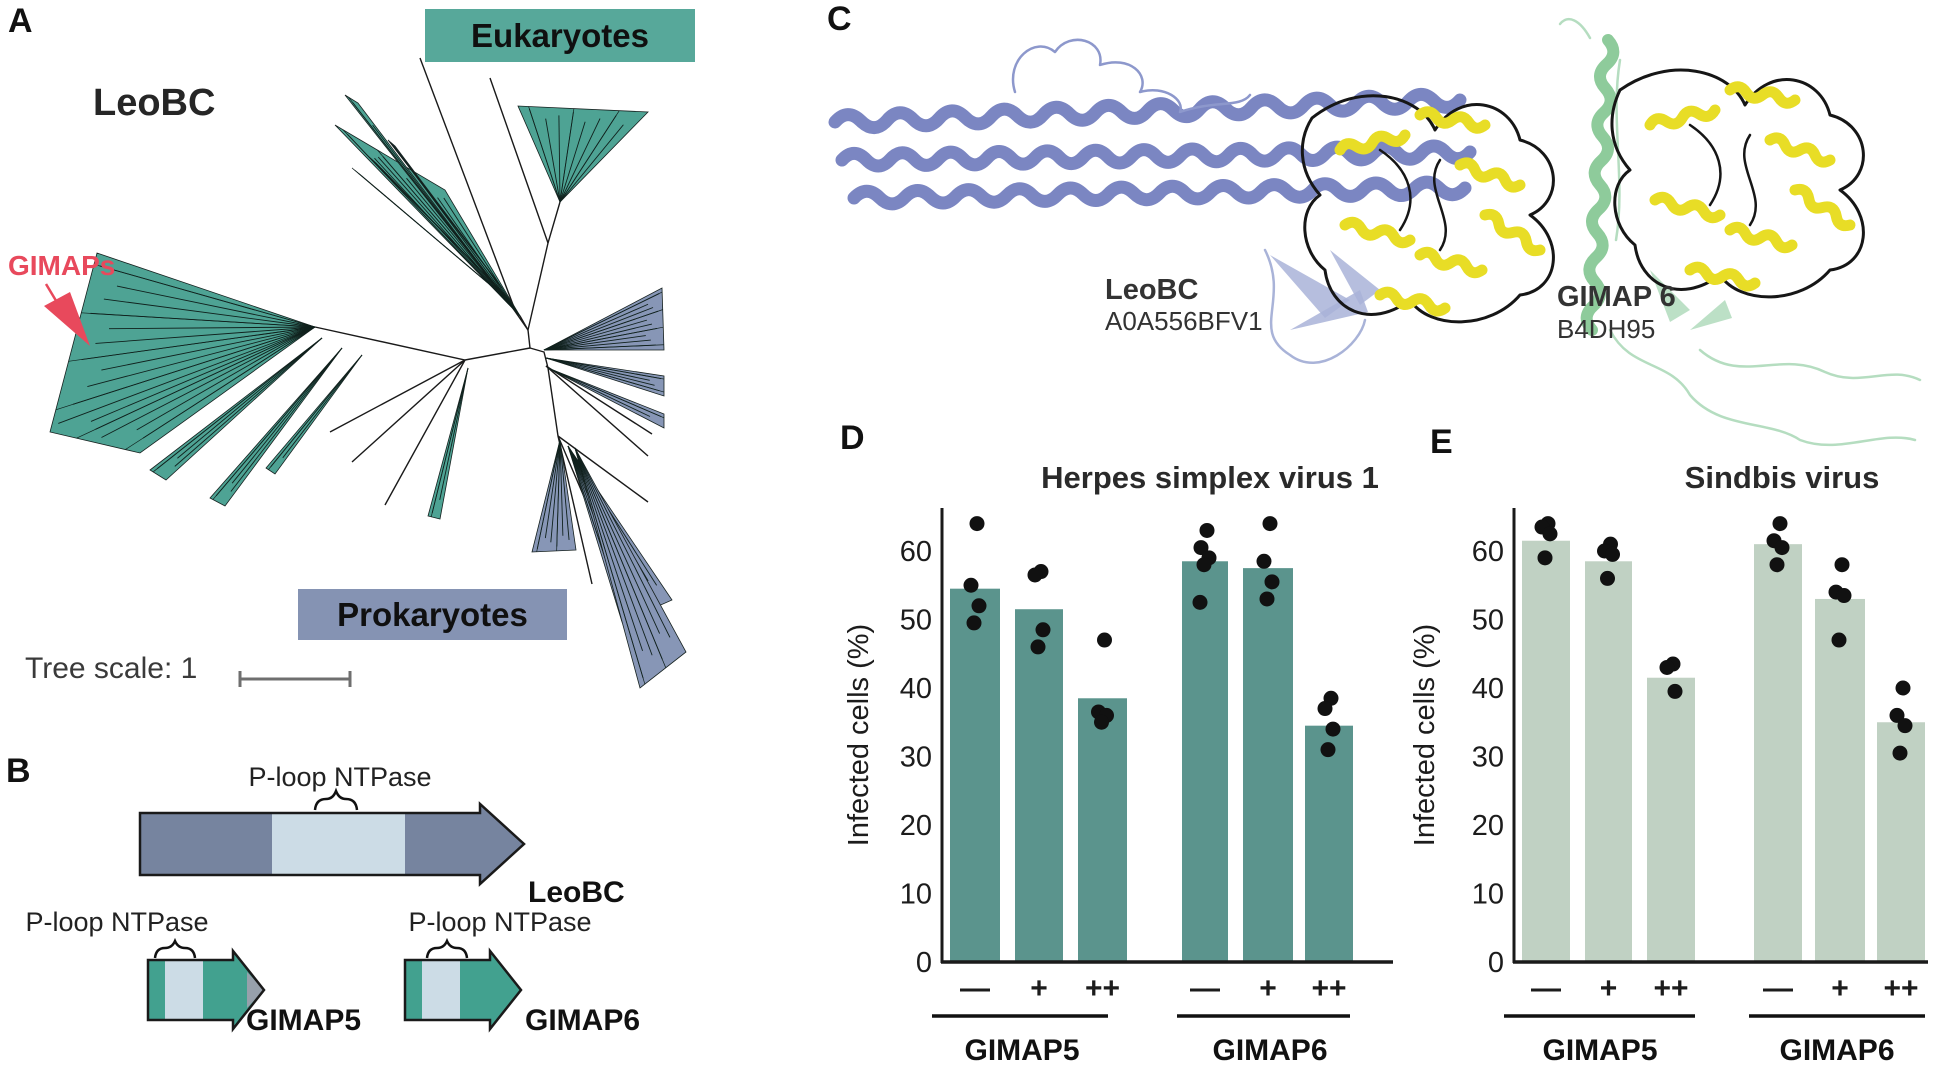 The height and width of the screenshot is (1073, 1933). I want to click on leobc-structure-name: LeoBC, so click(1152, 290).